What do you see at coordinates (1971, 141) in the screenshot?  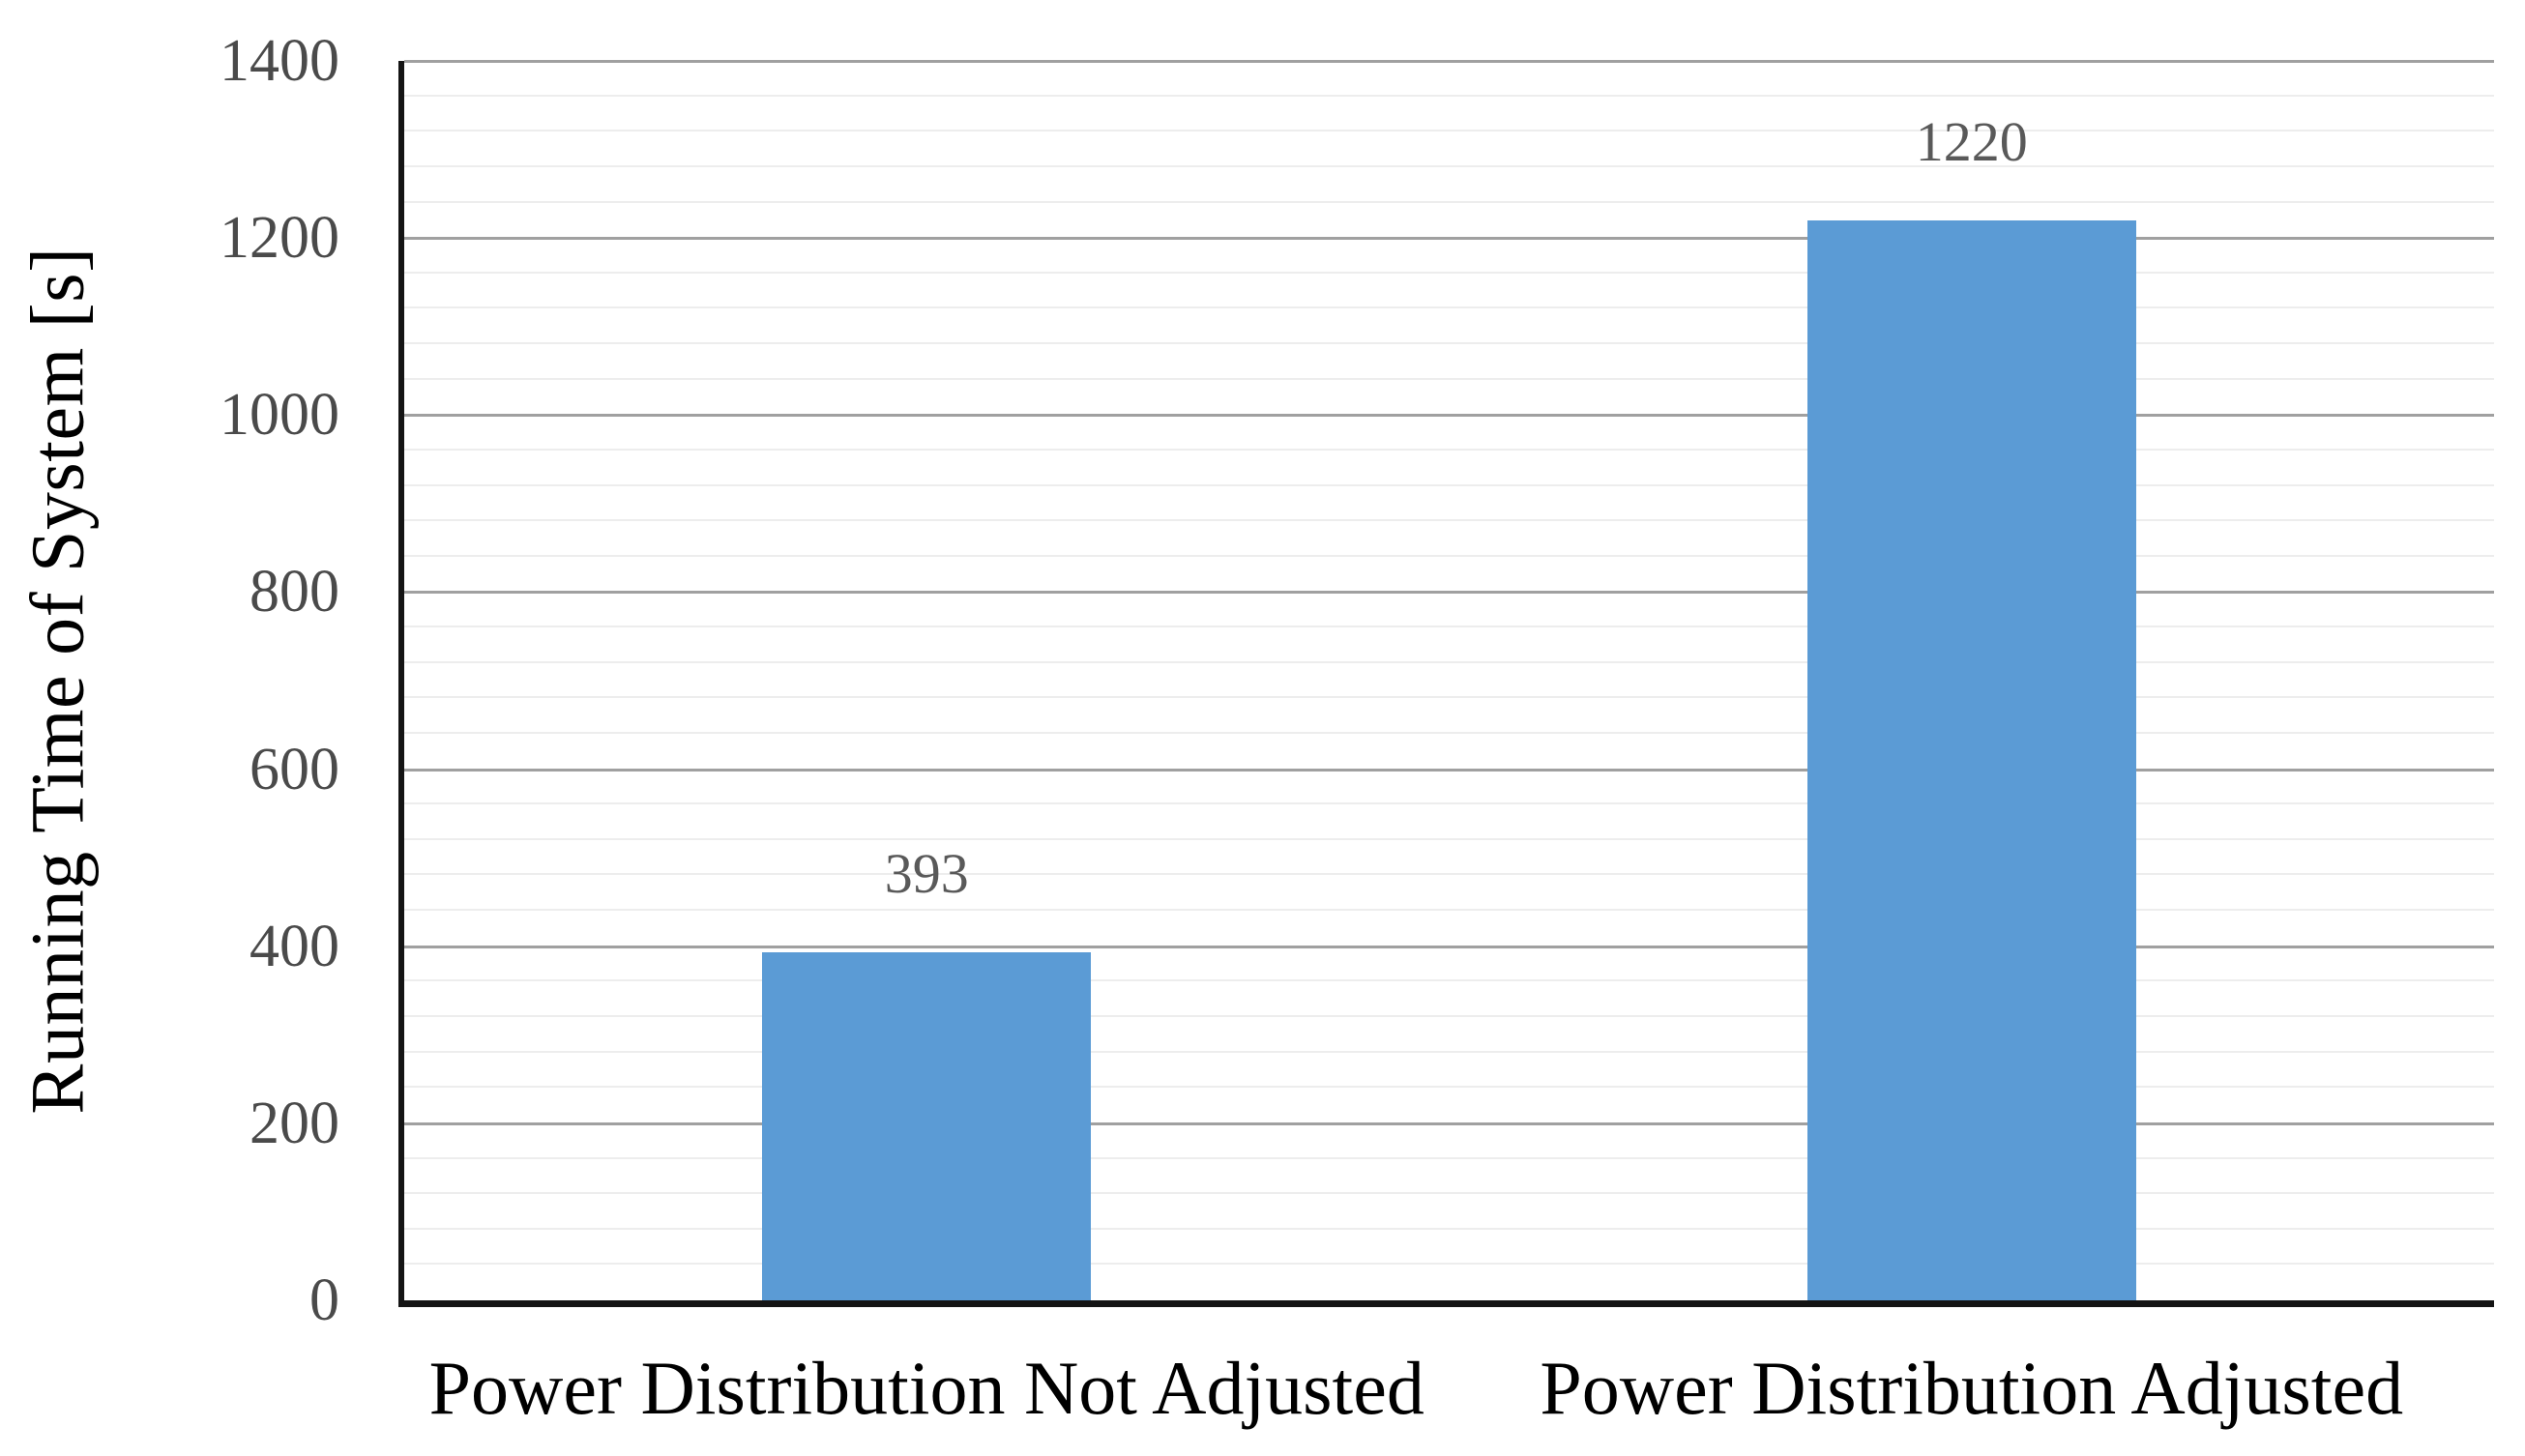 I see `bar-data-label: 1220` at bounding box center [1971, 141].